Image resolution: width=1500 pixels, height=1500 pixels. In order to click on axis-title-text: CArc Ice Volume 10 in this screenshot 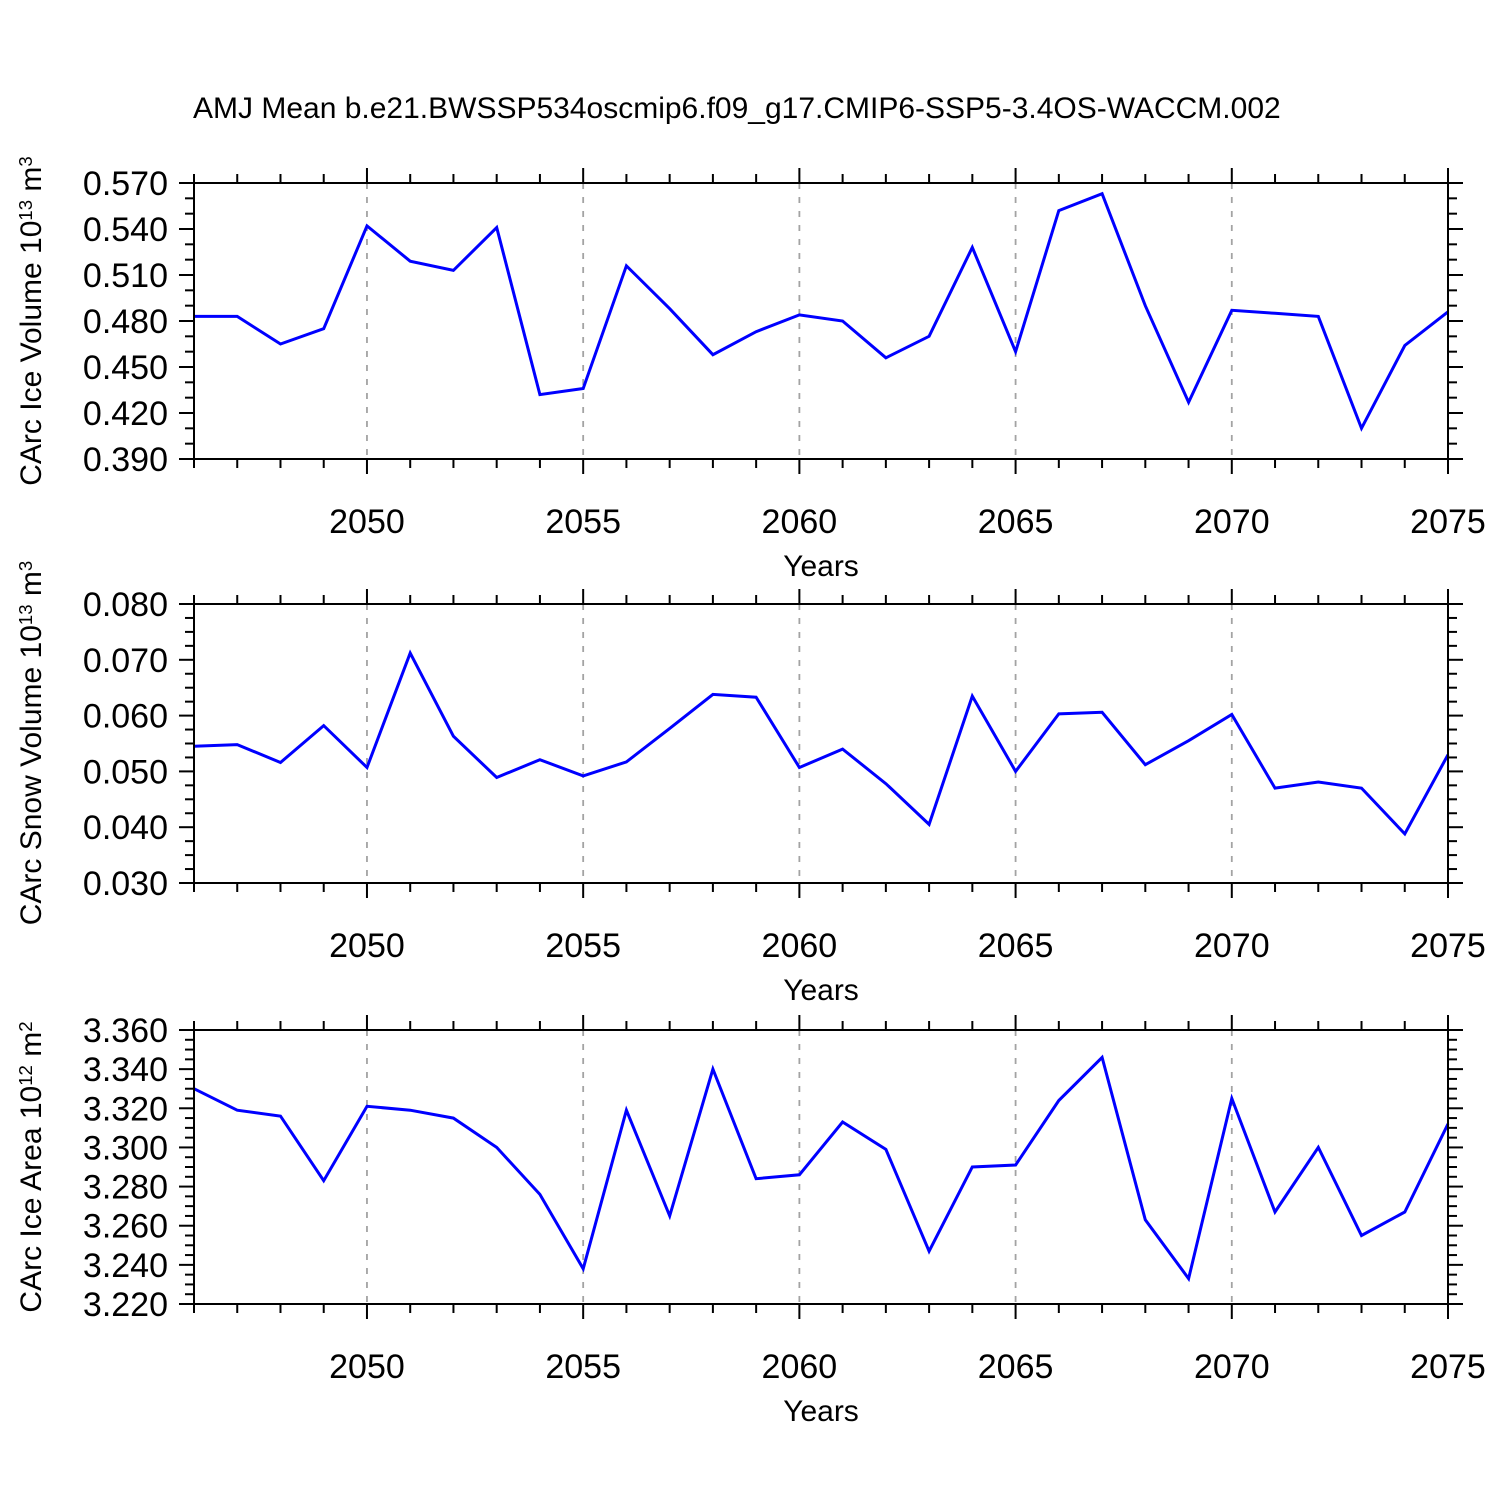, I will do `click(32, 353)`.